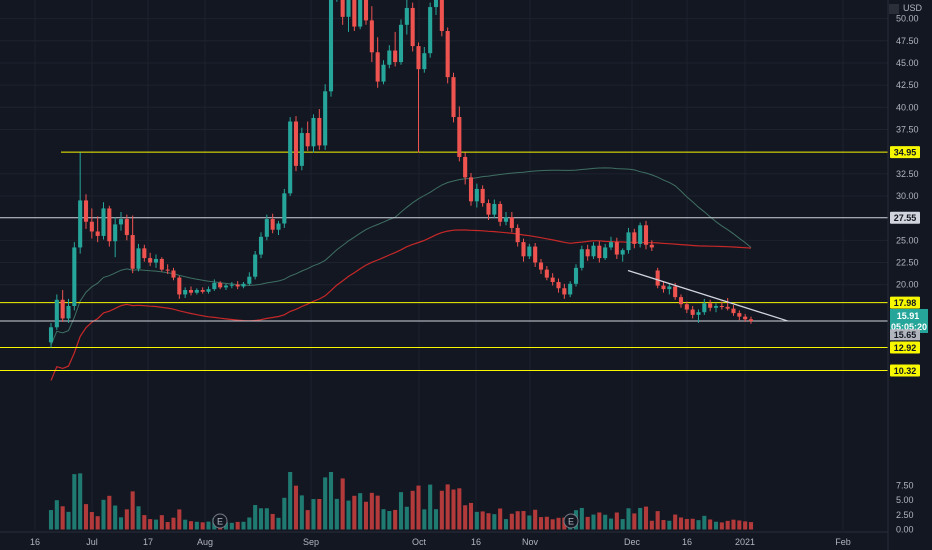  What do you see at coordinates (905, 485) in the screenshot?
I see `volume-tick: 7.50` at bounding box center [905, 485].